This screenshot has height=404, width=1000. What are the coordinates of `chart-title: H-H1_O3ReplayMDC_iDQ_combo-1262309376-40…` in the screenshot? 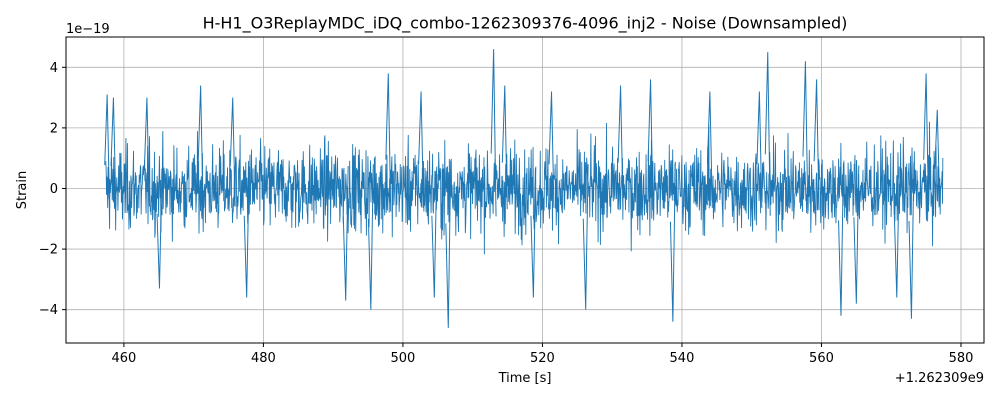 It's located at (525, 24).